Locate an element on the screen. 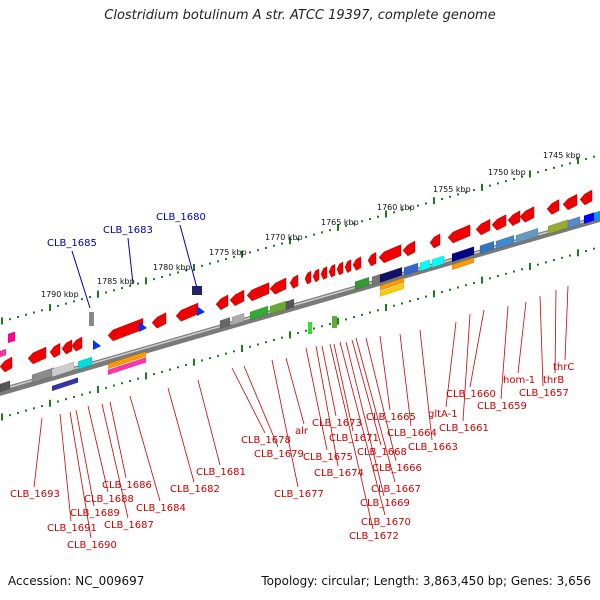  gene-label-red: CLB_1664 is located at coordinates (412, 433).